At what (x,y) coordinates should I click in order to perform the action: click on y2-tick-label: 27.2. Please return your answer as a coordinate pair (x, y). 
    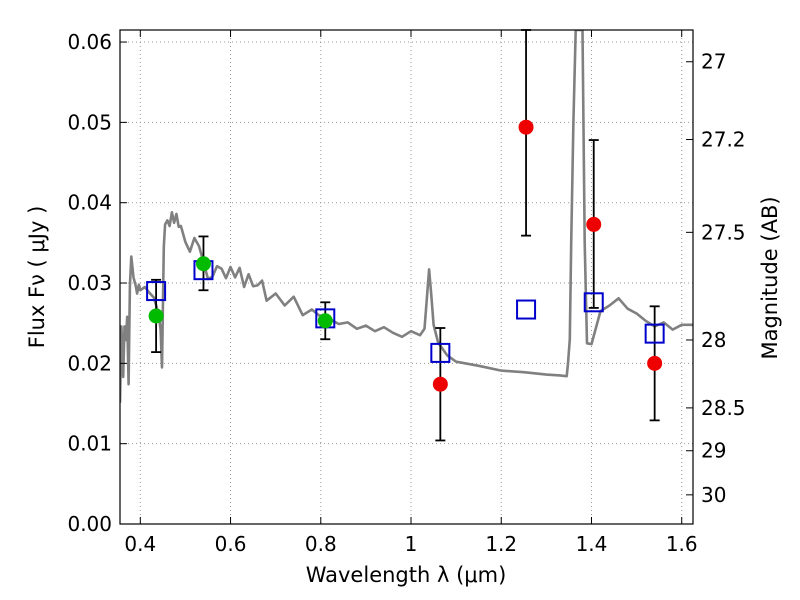
    Looking at the image, I should click on (723, 140).